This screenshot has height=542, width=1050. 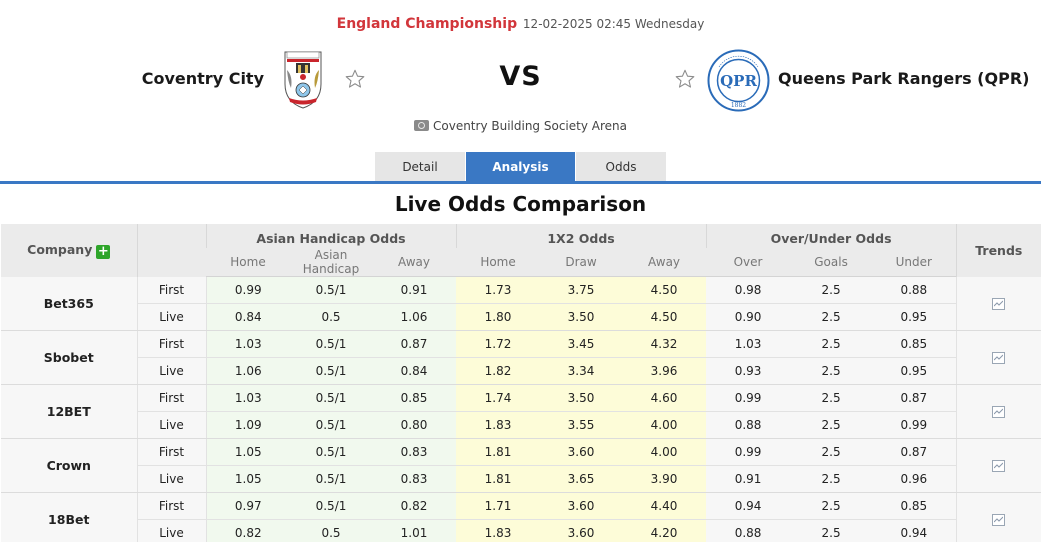 I want to click on tab-analysis: Analysis, so click(x=521, y=167).